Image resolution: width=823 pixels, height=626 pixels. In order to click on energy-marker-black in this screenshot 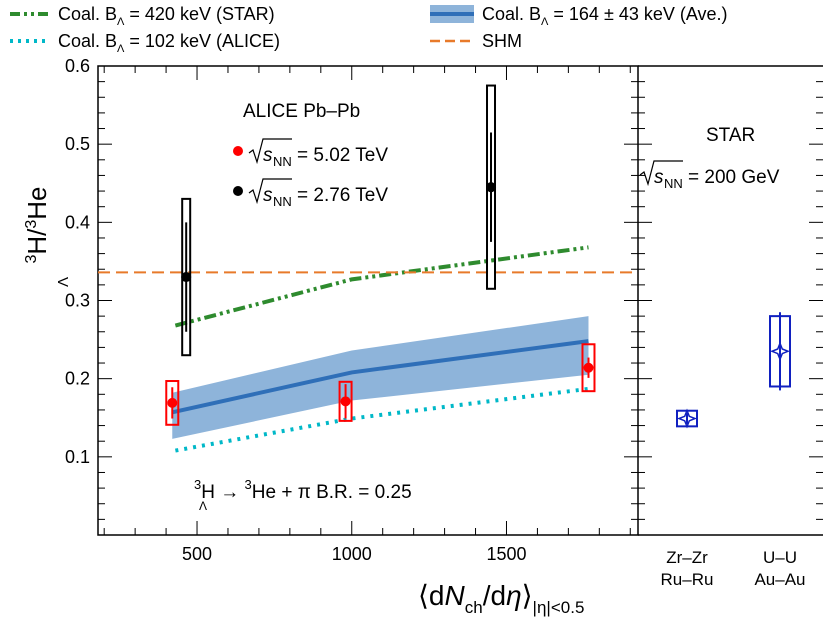, I will do `click(238, 191)`.